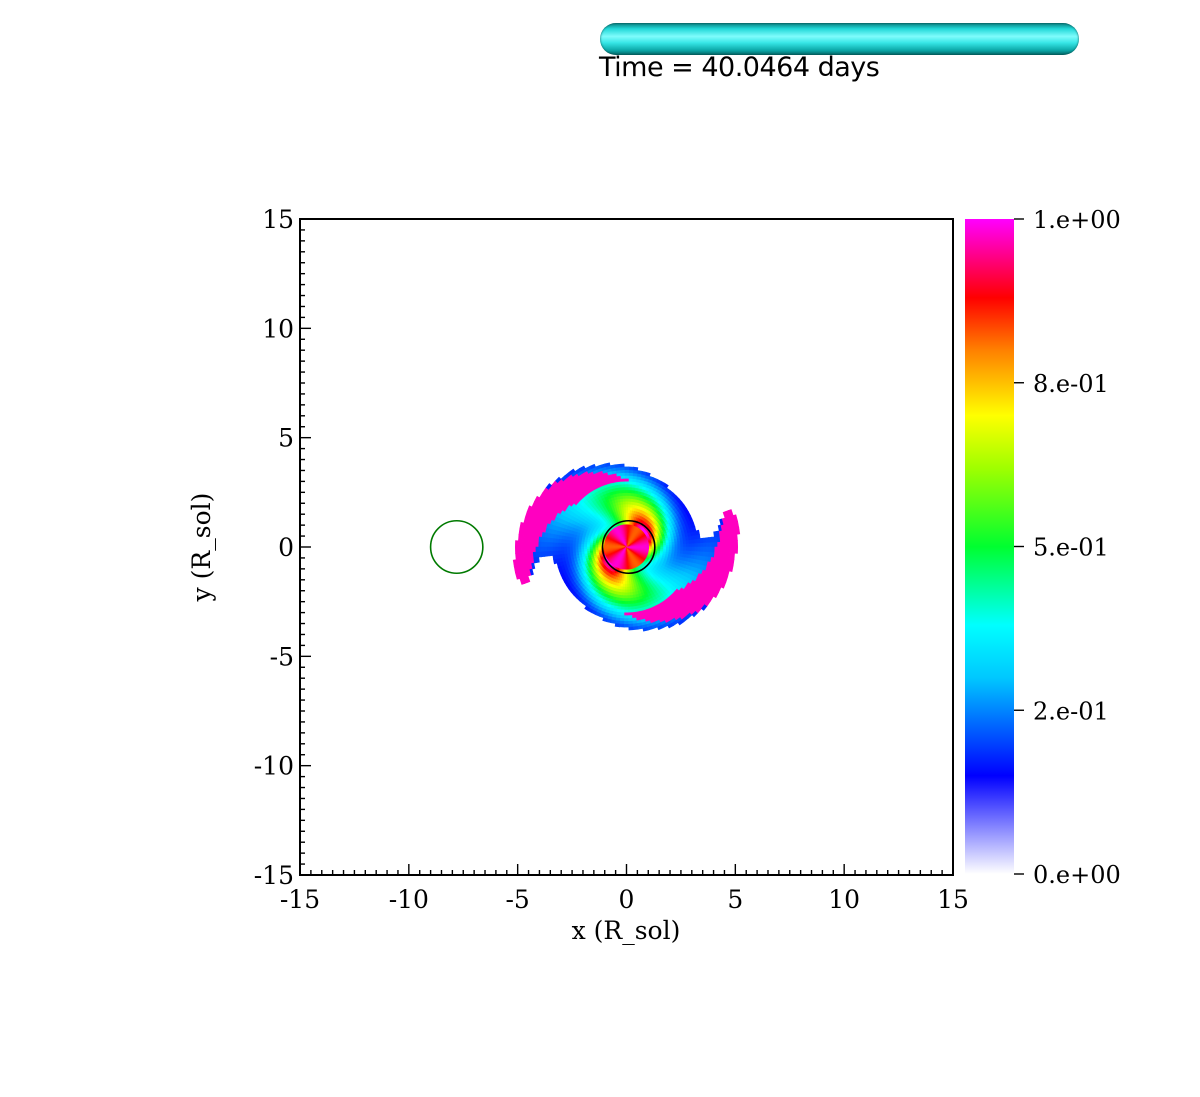 The image size is (1200, 1097). I want to click on x-tick-label: -10, so click(409, 899).